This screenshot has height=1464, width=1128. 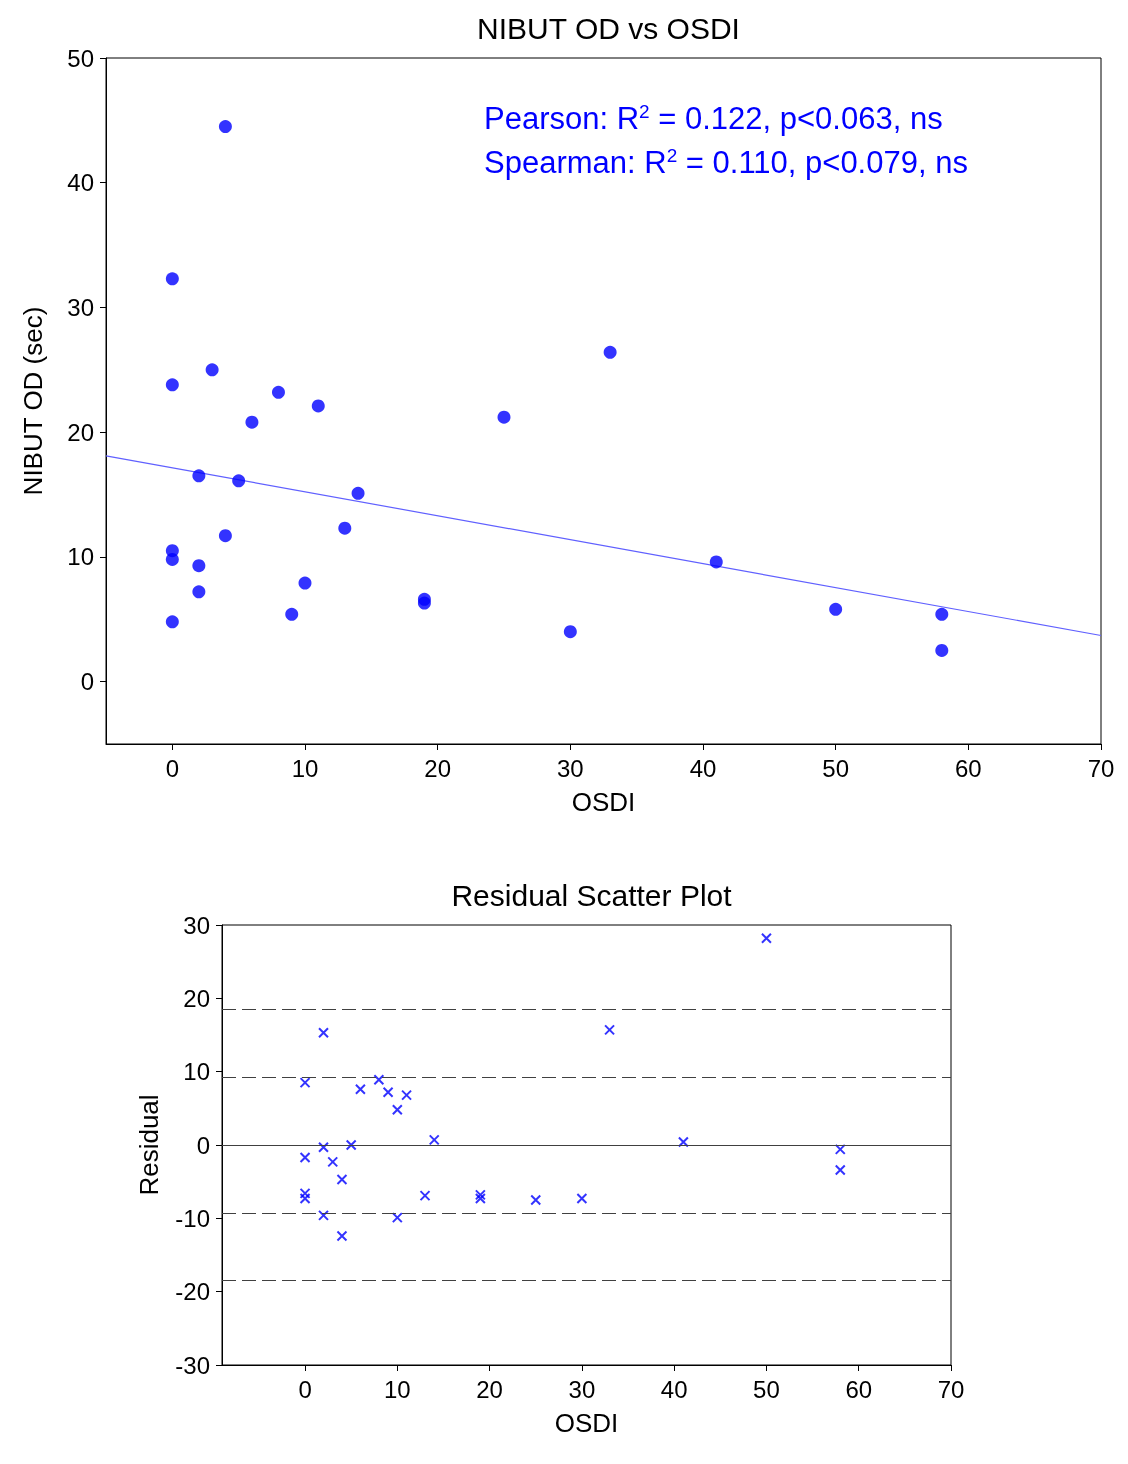 What do you see at coordinates (149, 1145) in the screenshot?
I see `y-axis-title: Residual` at bounding box center [149, 1145].